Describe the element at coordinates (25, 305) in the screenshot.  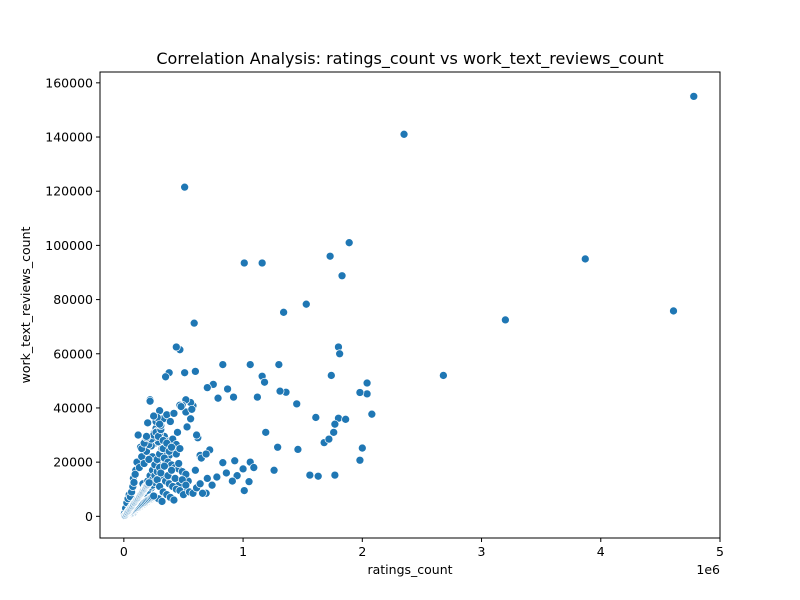
I see `y-axis-label: work_text_reviews_count` at that location.